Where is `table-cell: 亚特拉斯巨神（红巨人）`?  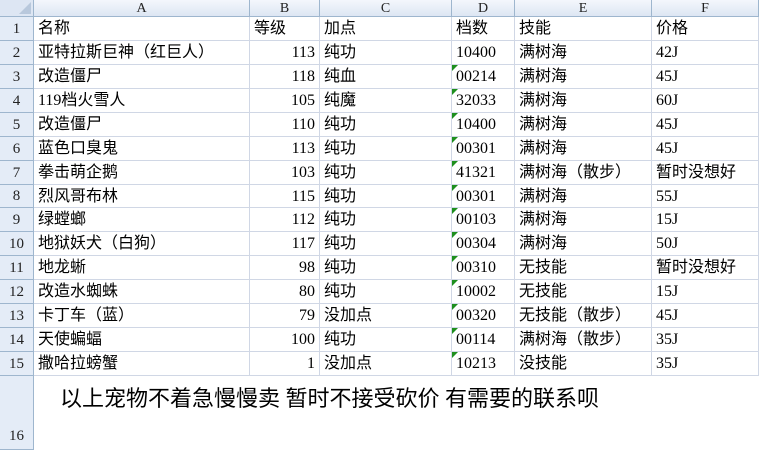
table-cell: 亚特拉斯巨神（红巨人） is located at coordinates (142, 53).